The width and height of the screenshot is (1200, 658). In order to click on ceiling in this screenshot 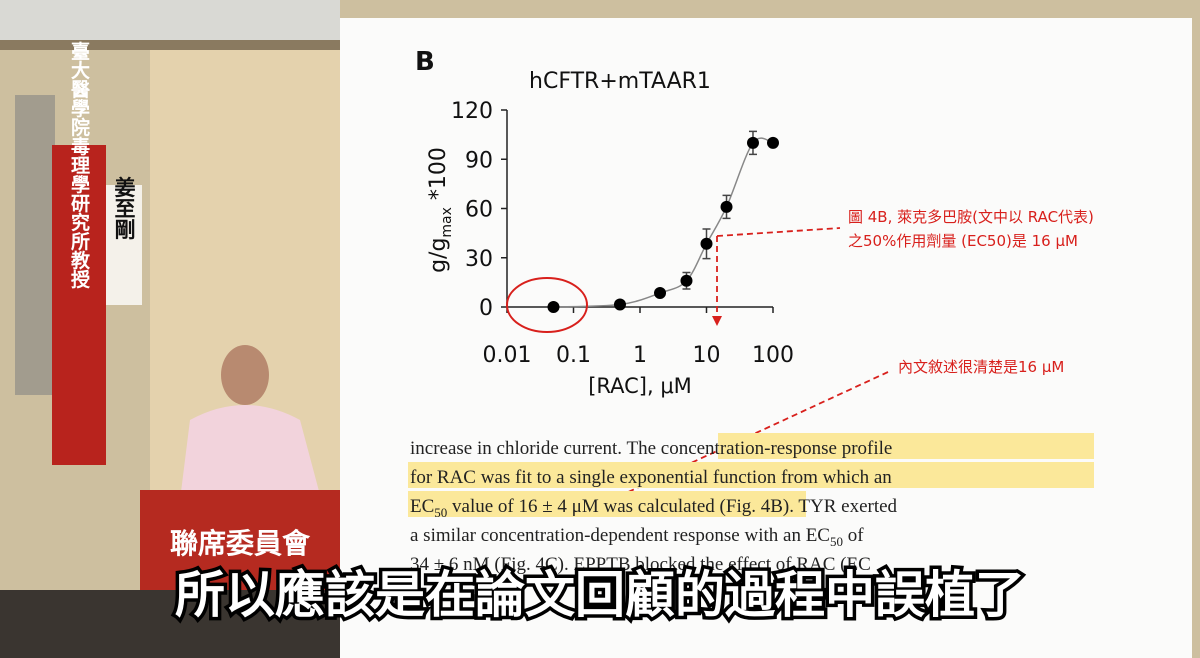, I will do `click(170, 20)`.